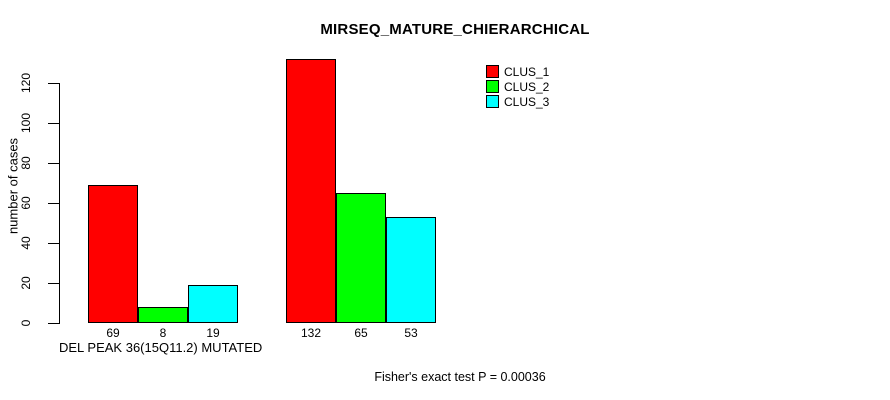 Image resolution: width=890 pixels, height=400 pixels. Describe the element at coordinates (59, 203) in the screenshot. I see `y-axis-line` at that location.